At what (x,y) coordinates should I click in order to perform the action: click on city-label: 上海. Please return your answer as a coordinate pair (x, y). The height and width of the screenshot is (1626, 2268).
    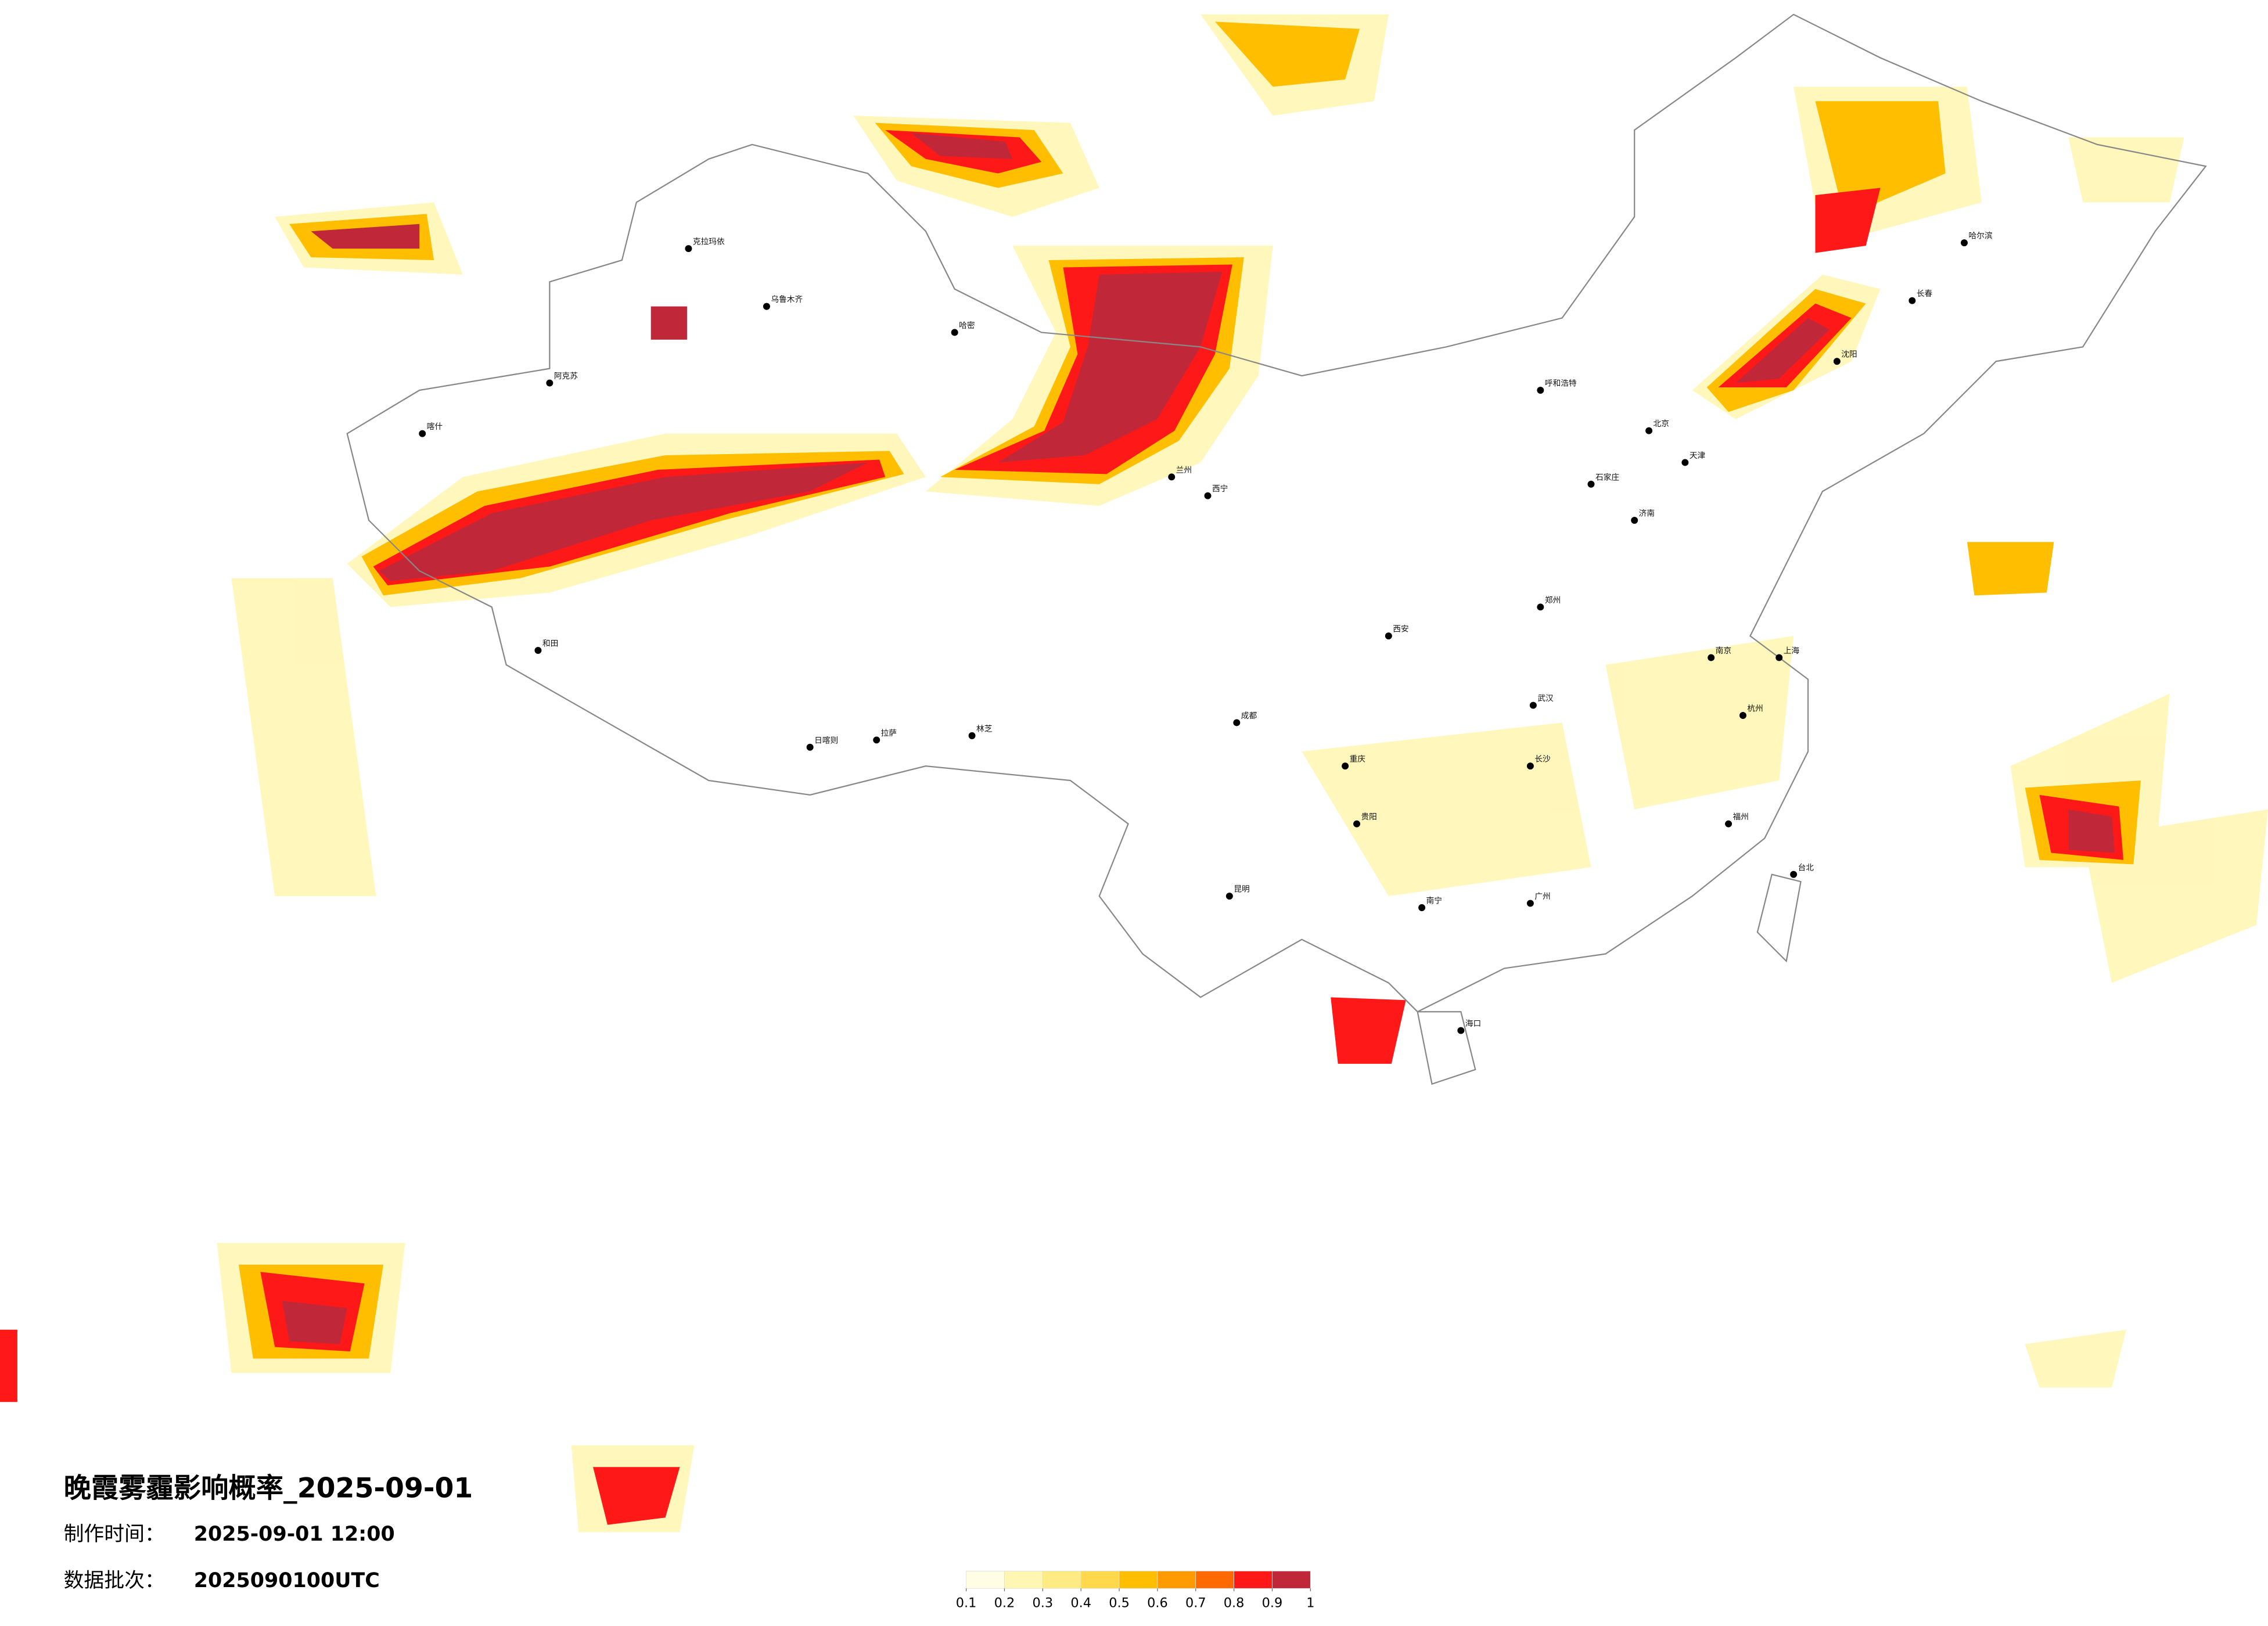
    Looking at the image, I should click on (1792, 651).